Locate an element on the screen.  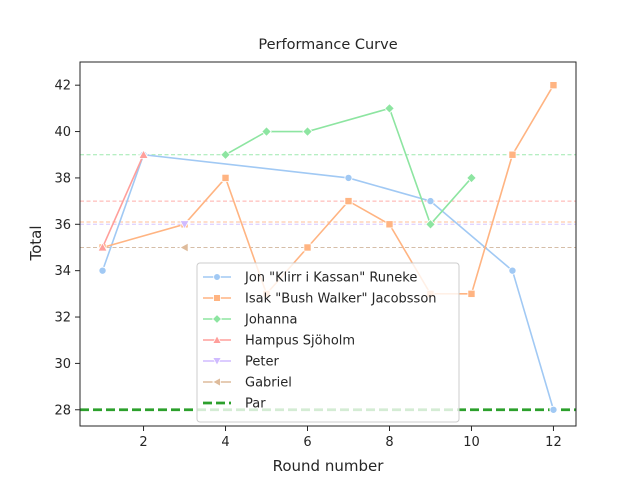
x-tick-label-0: 2 is located at coordinates (143, 442).